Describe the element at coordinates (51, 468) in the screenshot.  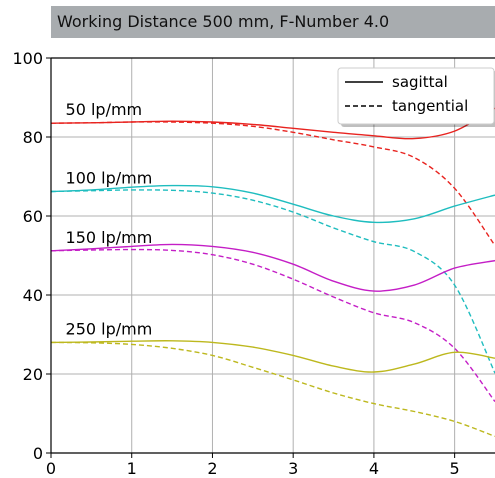
I see `x-tick-label: 0` at that location.